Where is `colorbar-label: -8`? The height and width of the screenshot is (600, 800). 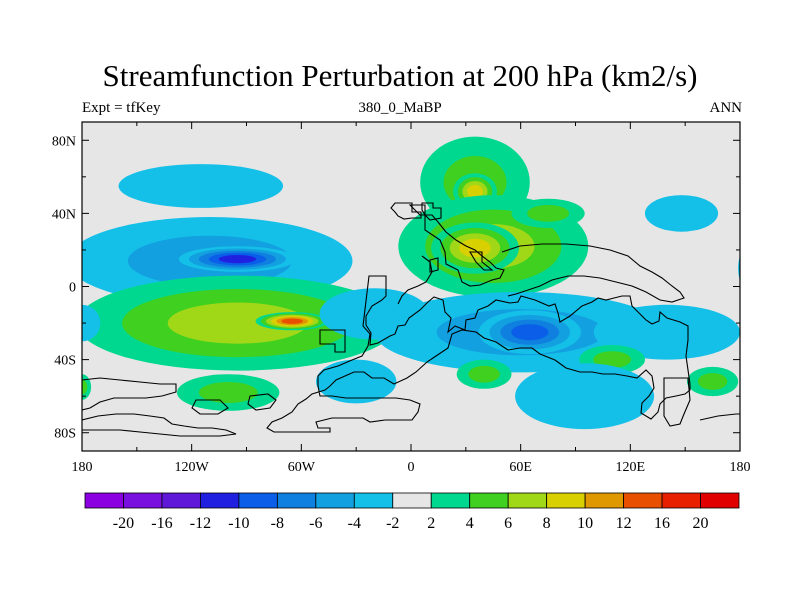
colorbar-label: -8 is located at coordinates (277, 523).